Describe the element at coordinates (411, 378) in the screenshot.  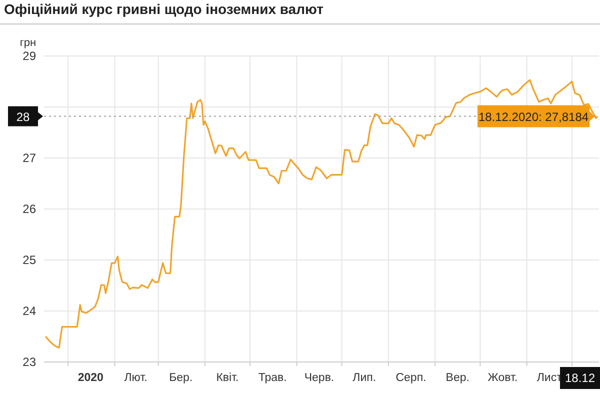
I see `x-tick-label: Серп.` at that location.